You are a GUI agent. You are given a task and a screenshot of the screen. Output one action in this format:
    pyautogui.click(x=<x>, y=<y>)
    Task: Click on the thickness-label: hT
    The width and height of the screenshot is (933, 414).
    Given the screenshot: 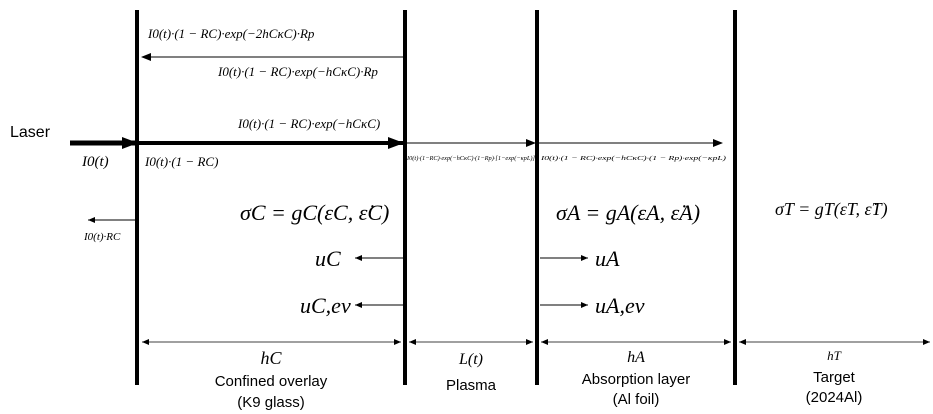 What is the action you would take?
    pyautogui.click(x=834, y=355)
    